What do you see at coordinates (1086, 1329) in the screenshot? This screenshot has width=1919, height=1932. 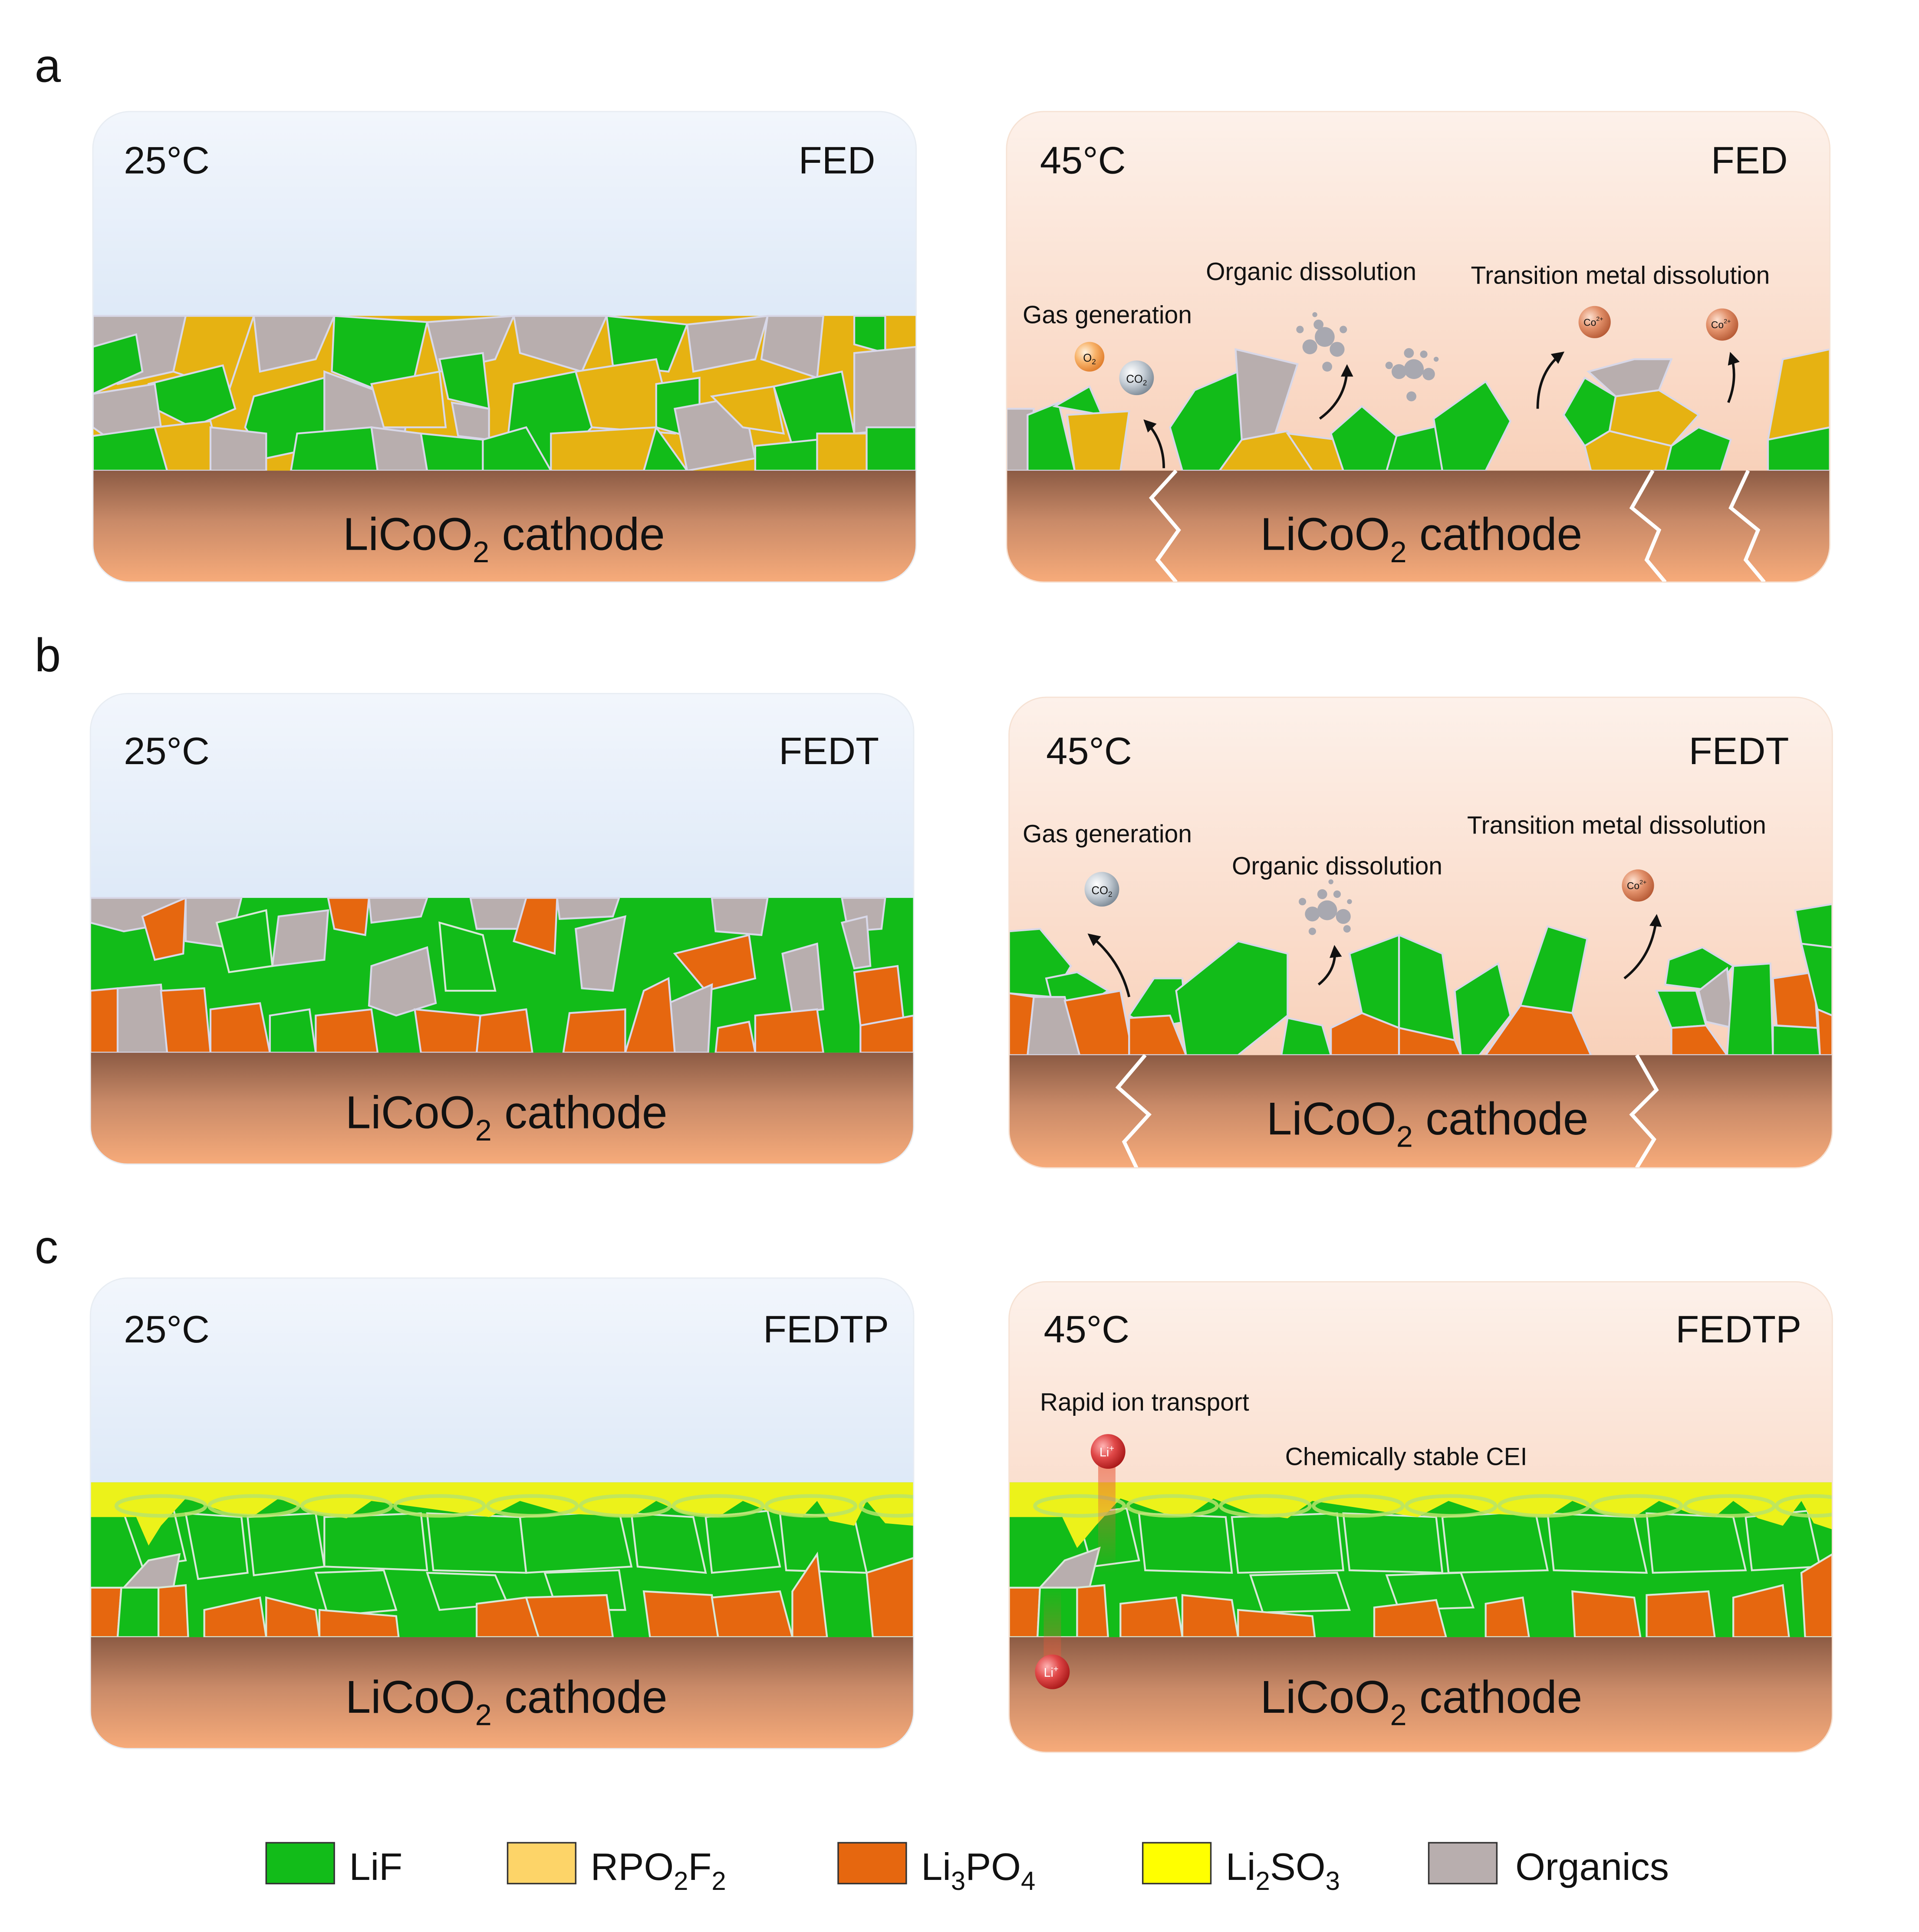 I see `panel-c-right-temp: 45°C` at bounding box center [1086, 1329].